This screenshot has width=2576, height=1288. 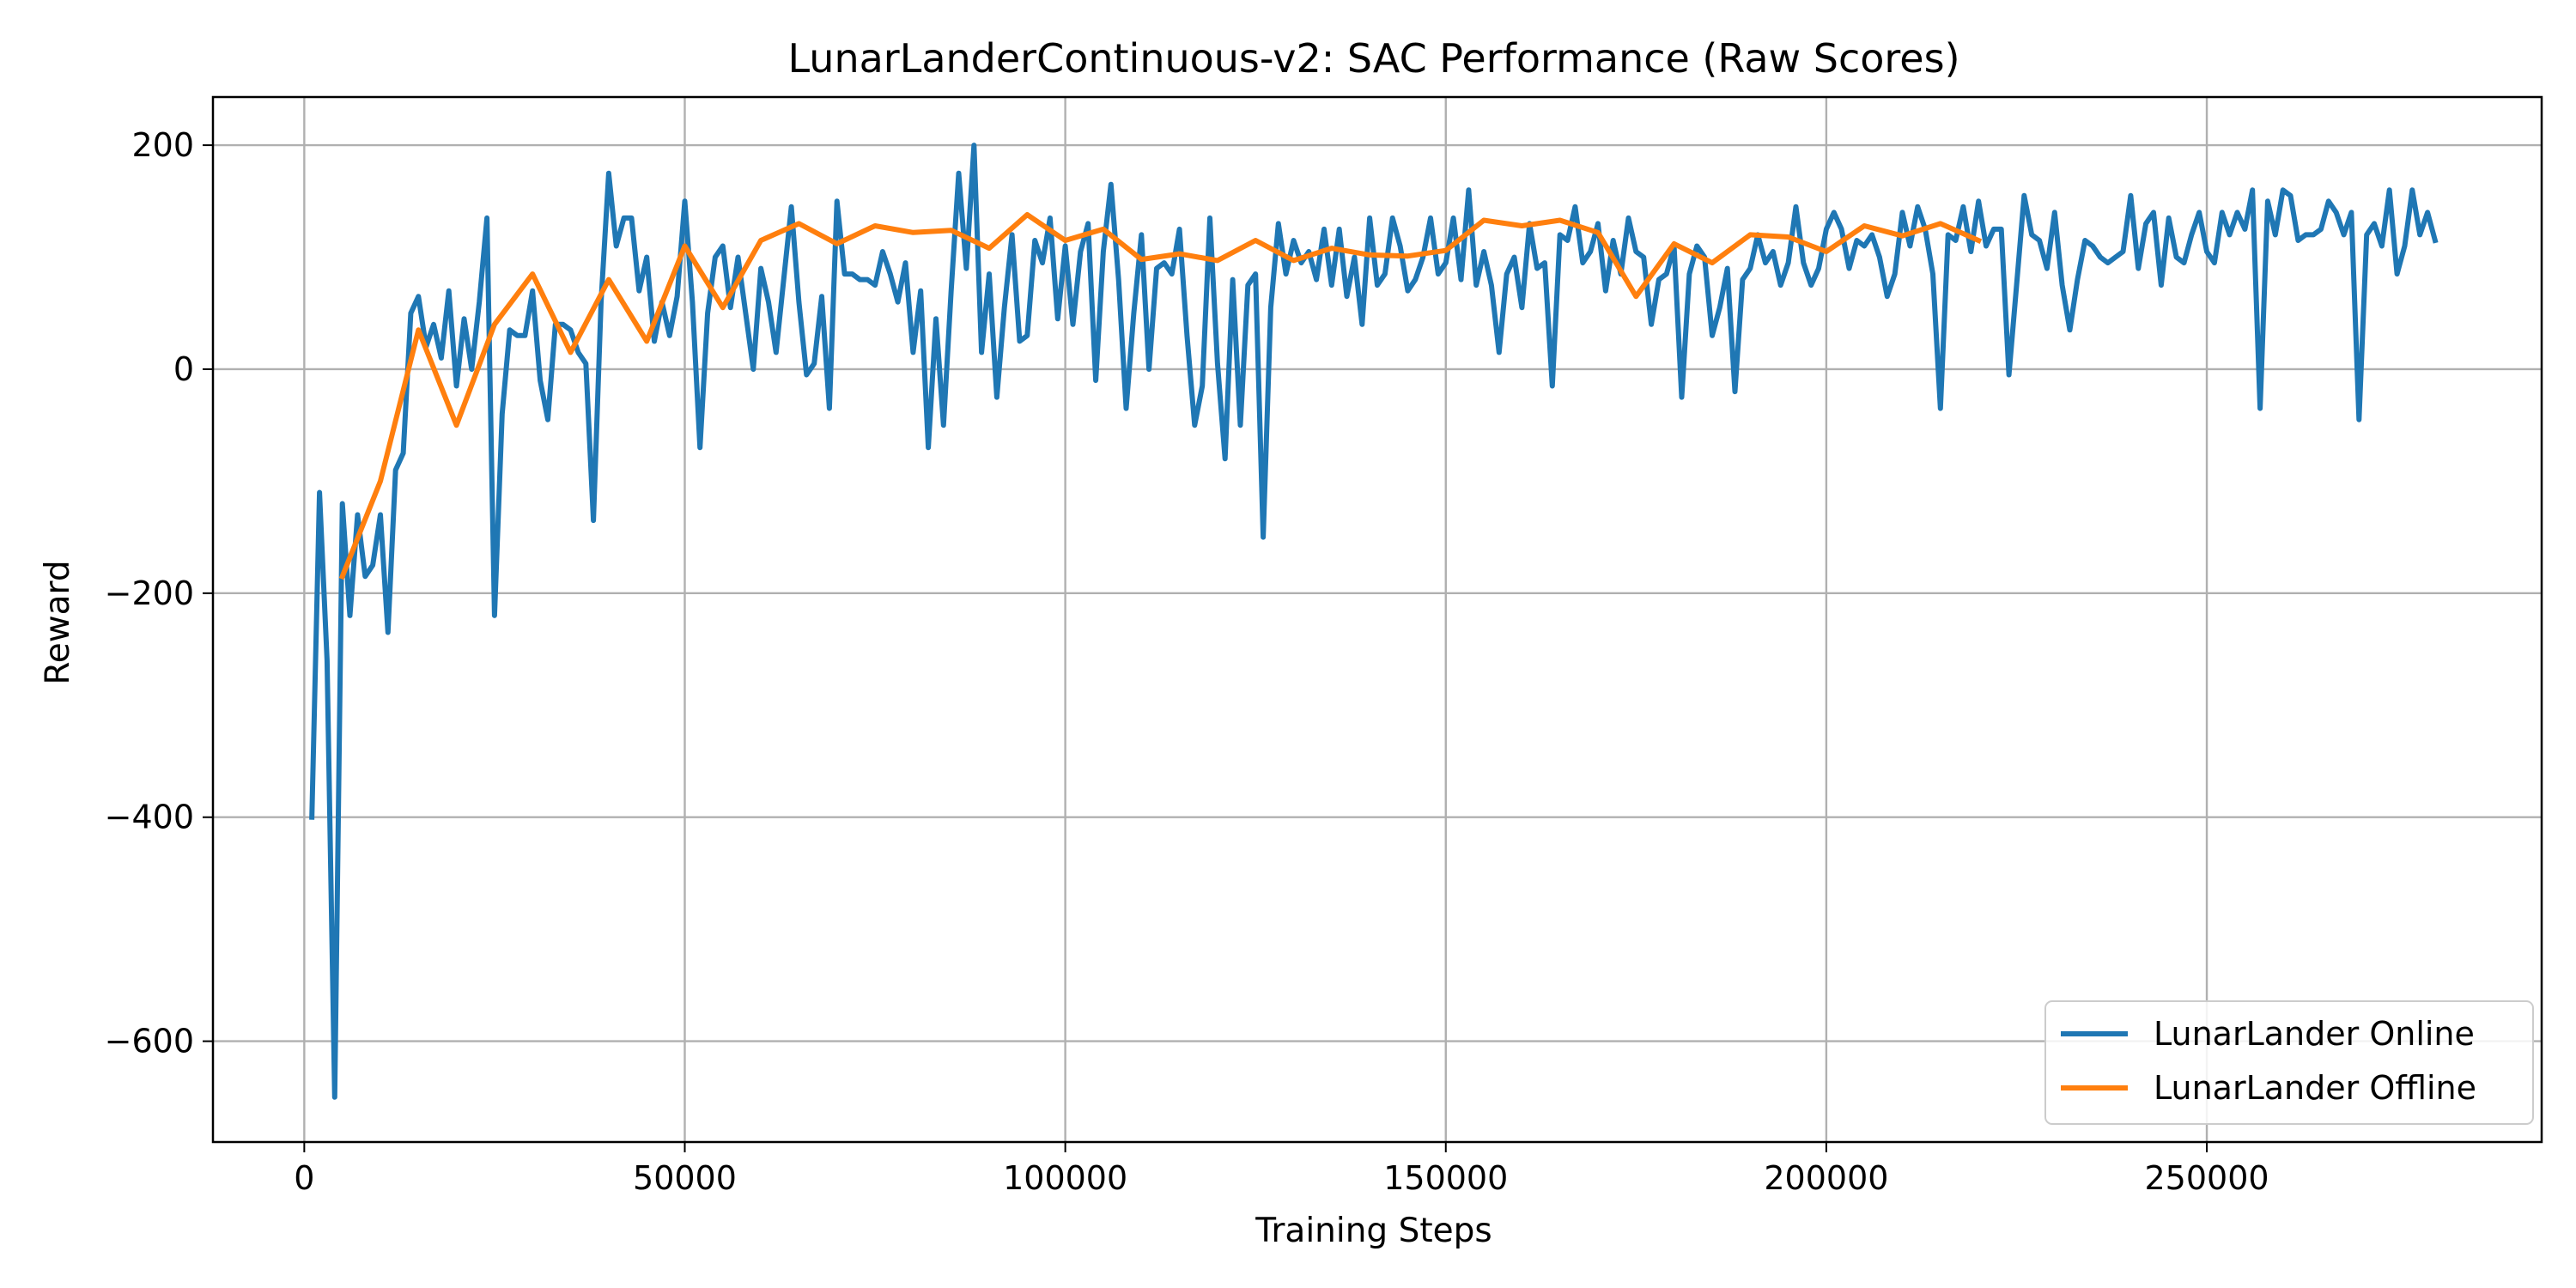 I want to click on x-tick-label: 100000, so click(x=1065, y=1178).